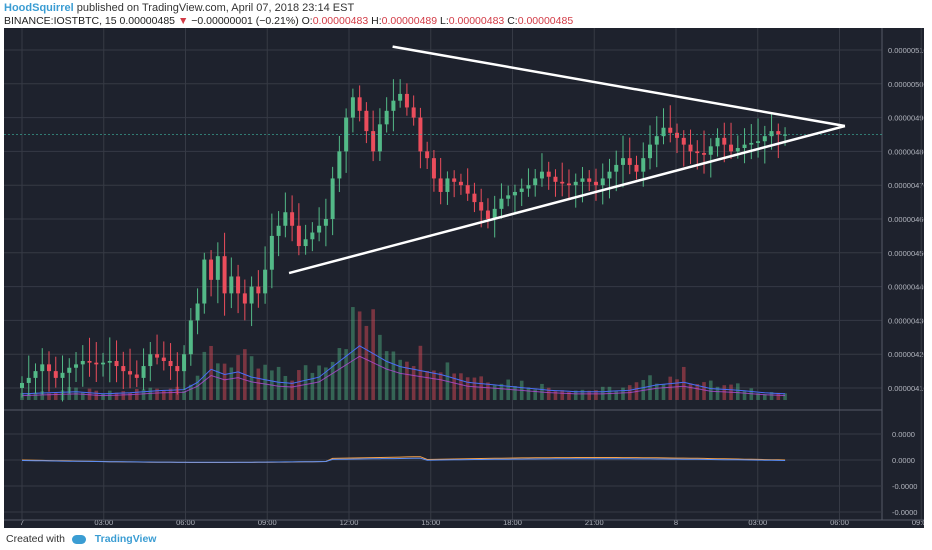 The height and width of the screenshot is (550, 932). Describe the element at coordinates (340, 21) in the screenshot. I see `open-value: 0.00000483` at that location.